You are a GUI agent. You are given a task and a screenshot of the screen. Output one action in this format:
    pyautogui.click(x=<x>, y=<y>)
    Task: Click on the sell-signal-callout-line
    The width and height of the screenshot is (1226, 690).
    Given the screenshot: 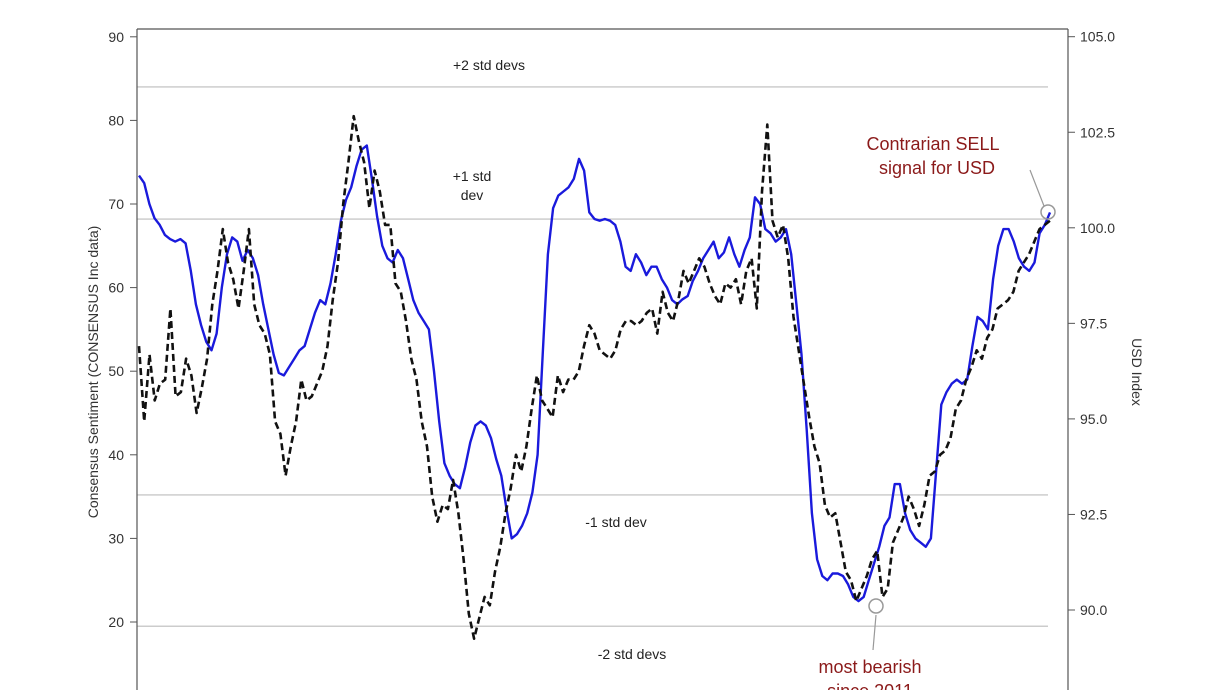 What is the action you would take?
    pyautogui.click(x=1037, y=188)
    